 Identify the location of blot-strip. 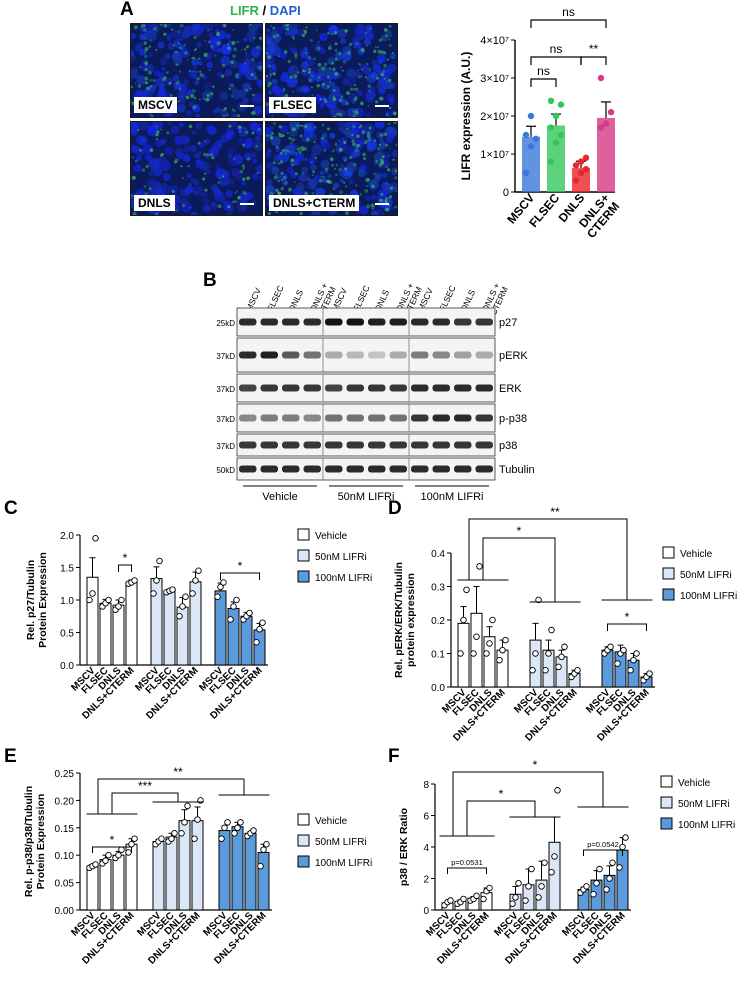
(366, 355).